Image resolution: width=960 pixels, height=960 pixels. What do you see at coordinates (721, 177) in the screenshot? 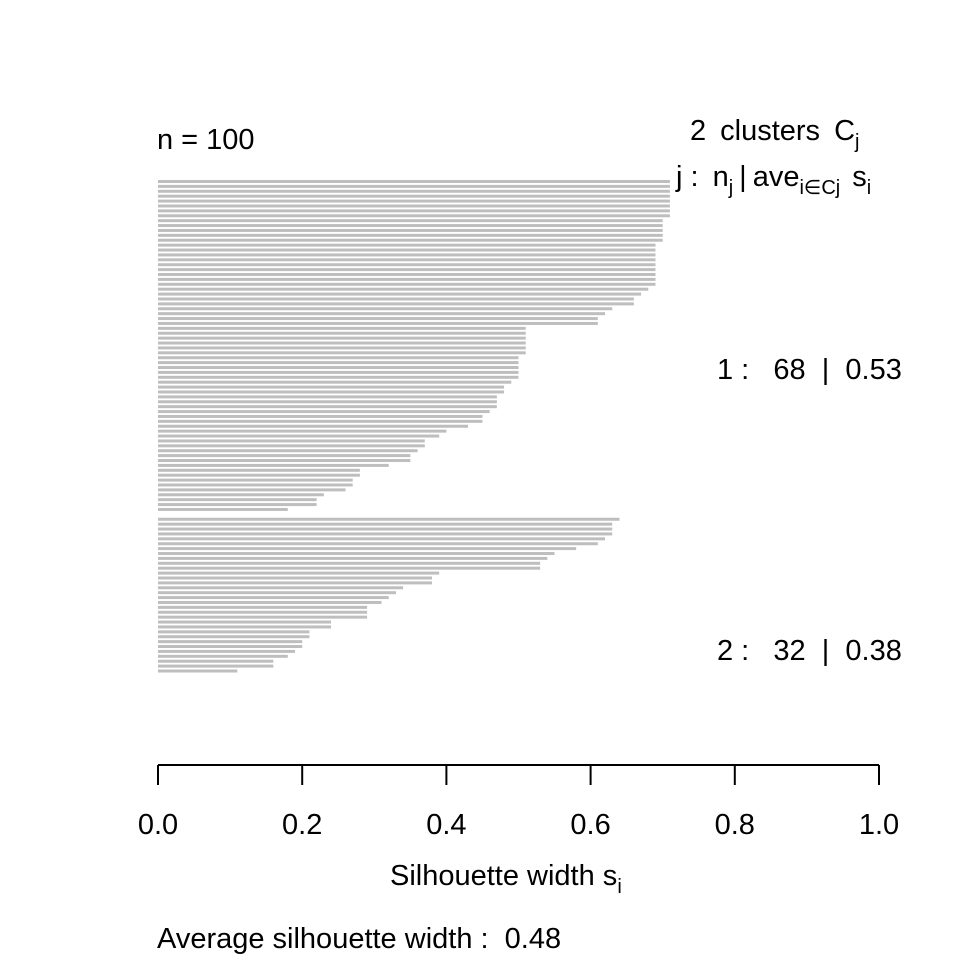
I see `legend-header-n: n` at bounding box center [721, 177].